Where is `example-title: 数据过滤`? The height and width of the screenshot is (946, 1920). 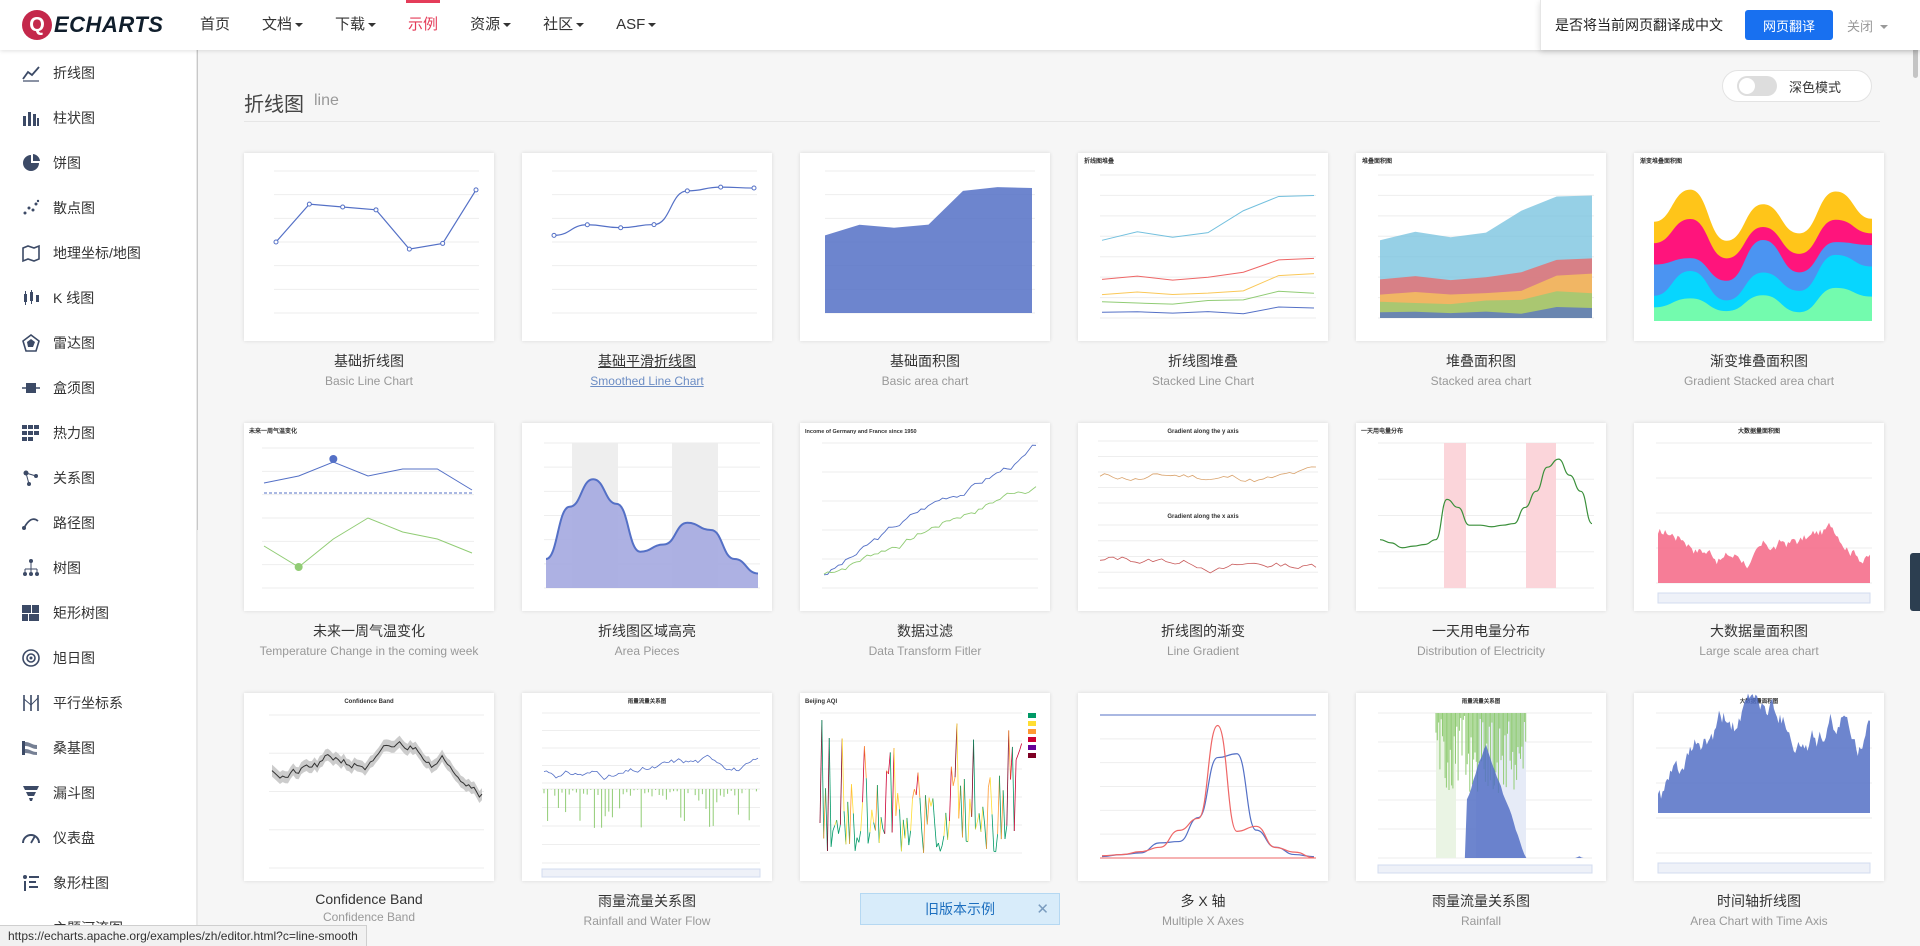
example-title: 数据过滤 is located at coordinates (925, 631).